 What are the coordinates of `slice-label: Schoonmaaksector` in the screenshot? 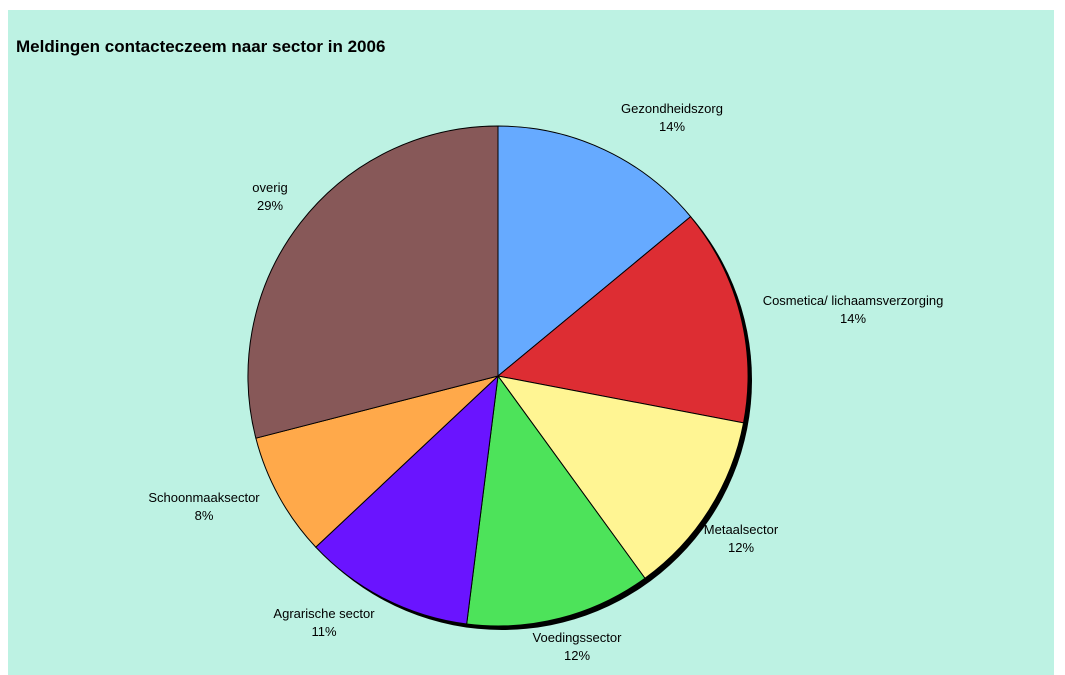 It's located at (204, 497).